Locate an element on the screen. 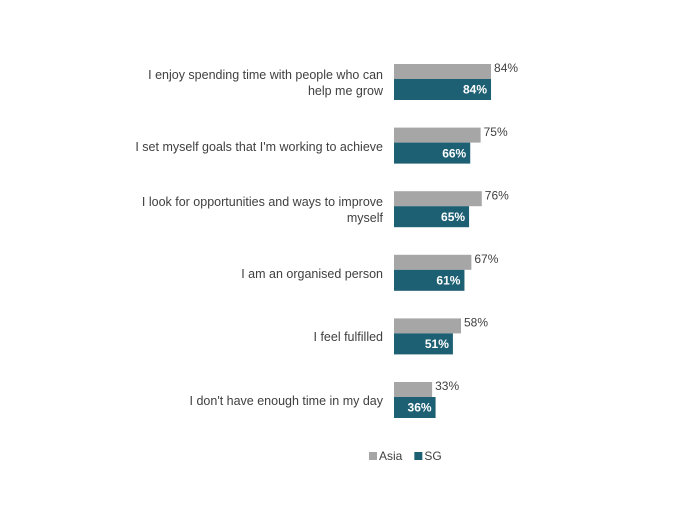  value-label: 76% is located at coordinates (497, 195).